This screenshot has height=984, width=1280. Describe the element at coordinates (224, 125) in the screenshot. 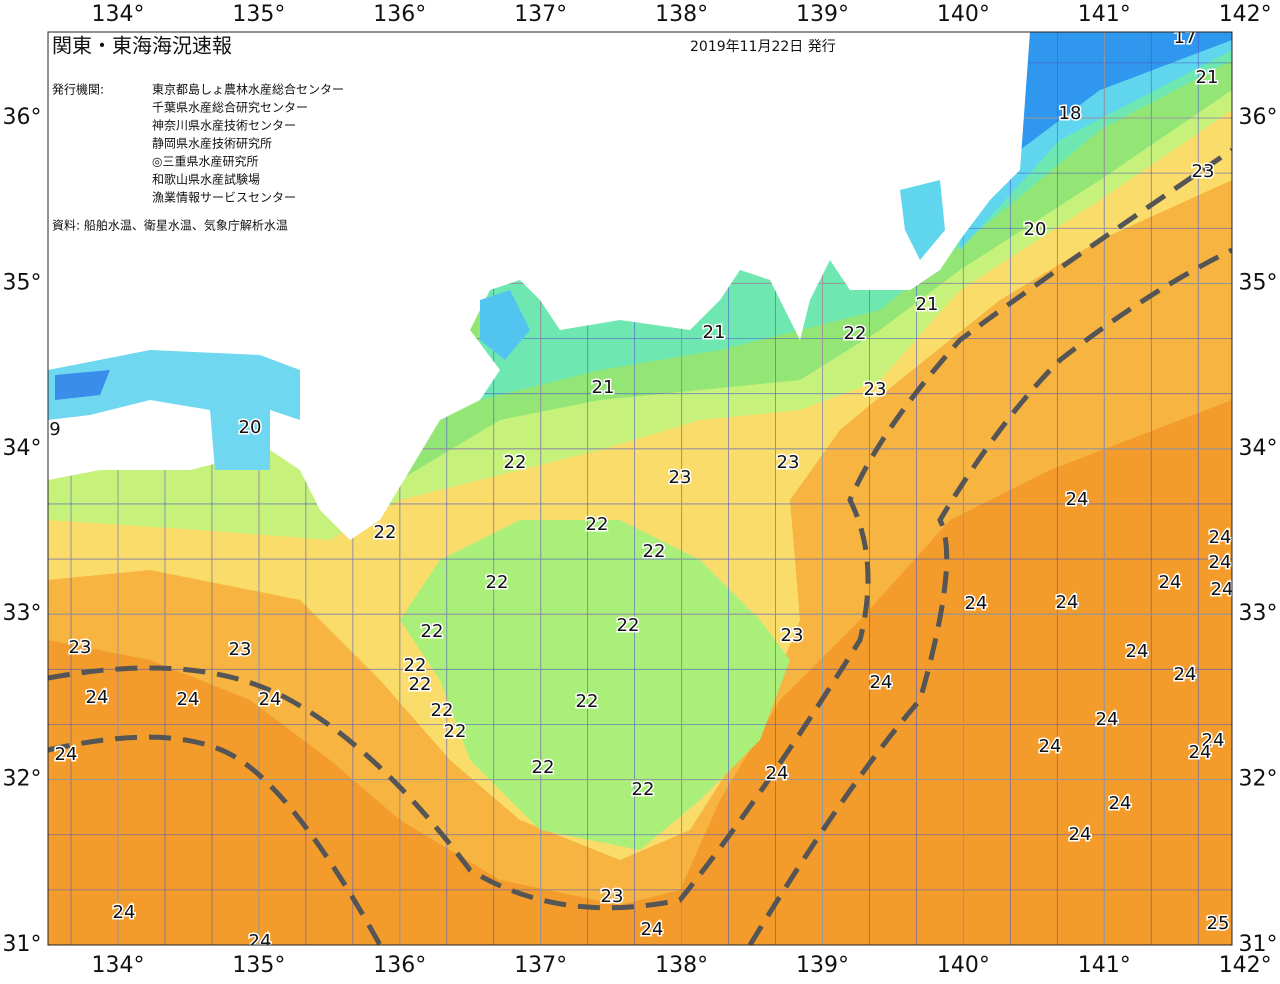

I see `publisher: 神奈川県水産技術センター` at that location.